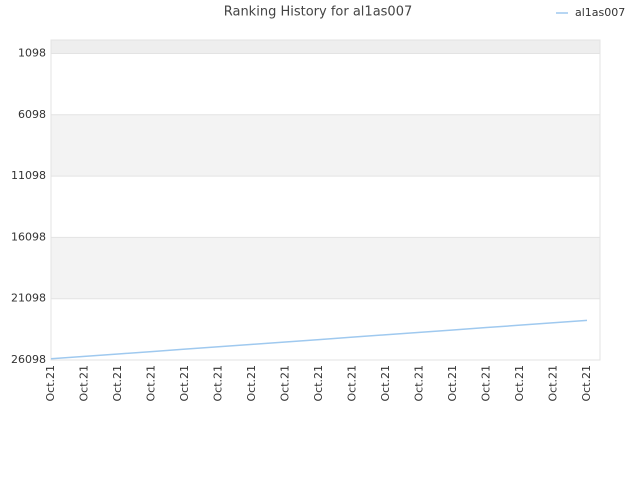  I want to click on chart-title: Ranking History for al1as007, so click(318, 12).